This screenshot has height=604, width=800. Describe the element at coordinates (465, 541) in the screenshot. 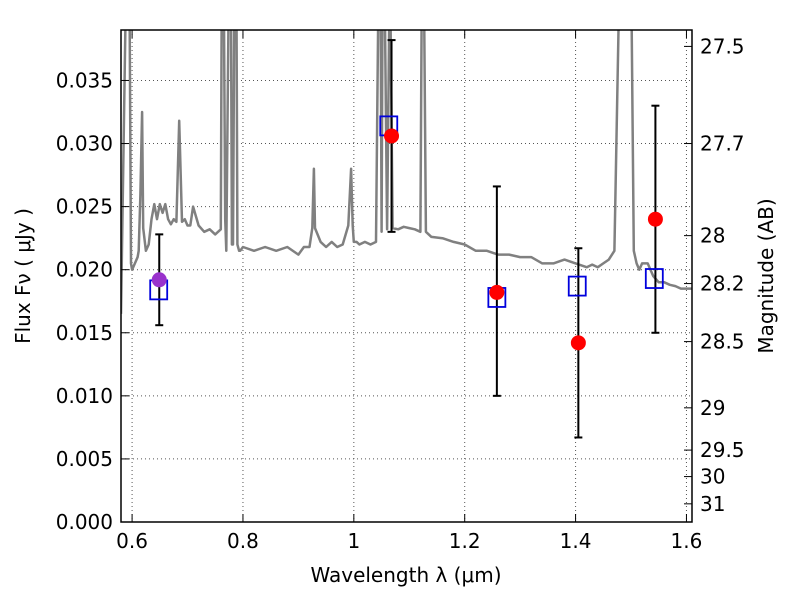

I see `x-tick-label: 1.2` at that location.